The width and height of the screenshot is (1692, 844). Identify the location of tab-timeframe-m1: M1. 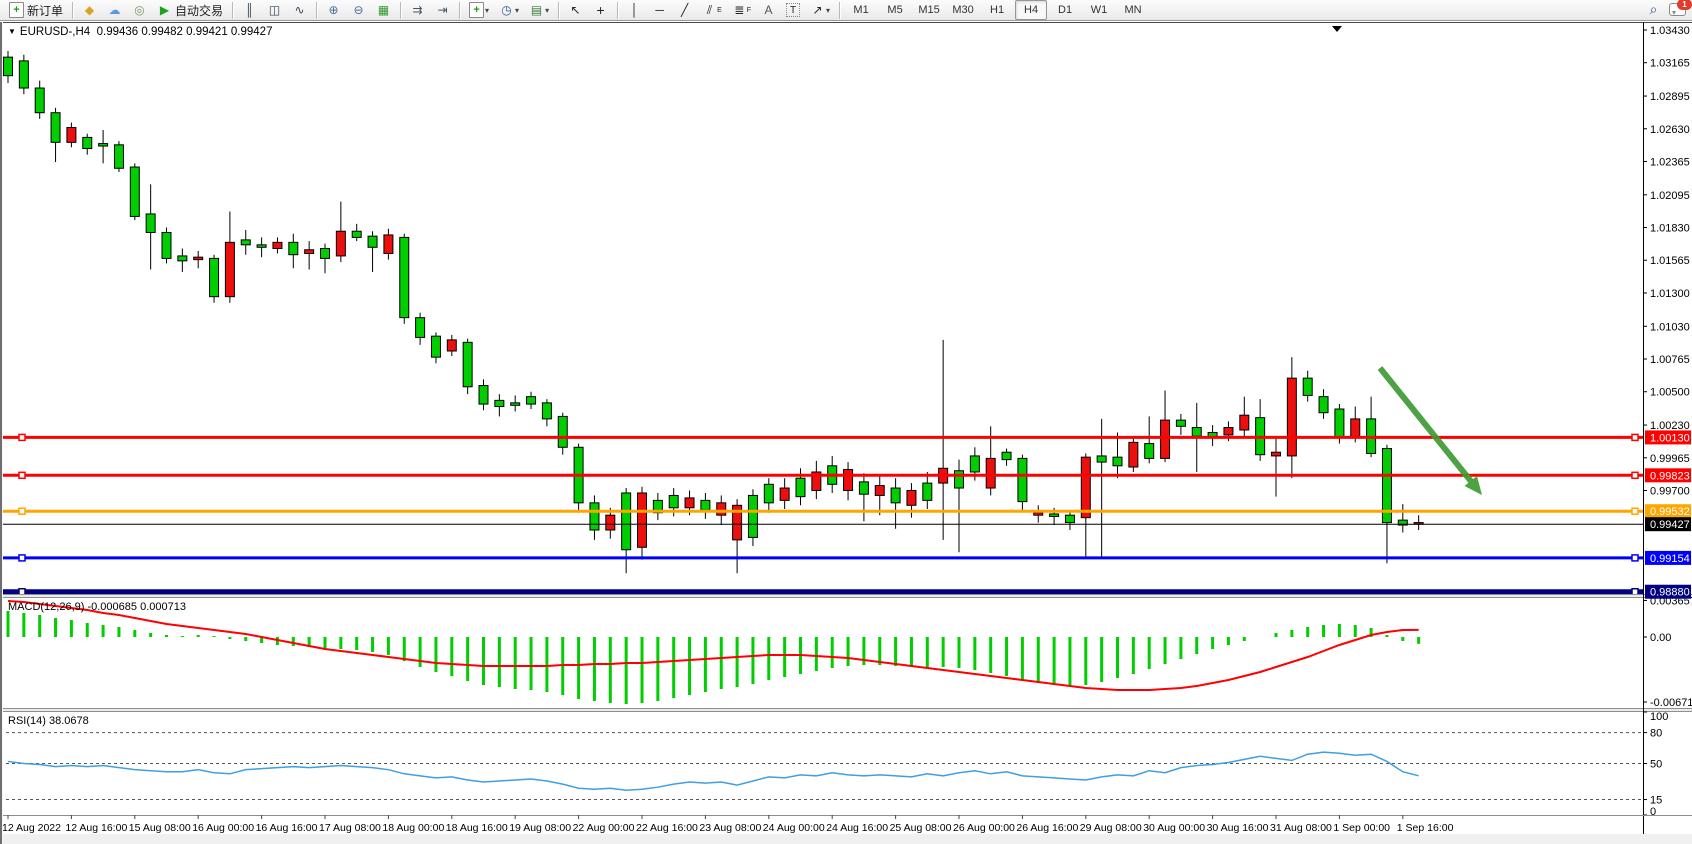
(861, 10).